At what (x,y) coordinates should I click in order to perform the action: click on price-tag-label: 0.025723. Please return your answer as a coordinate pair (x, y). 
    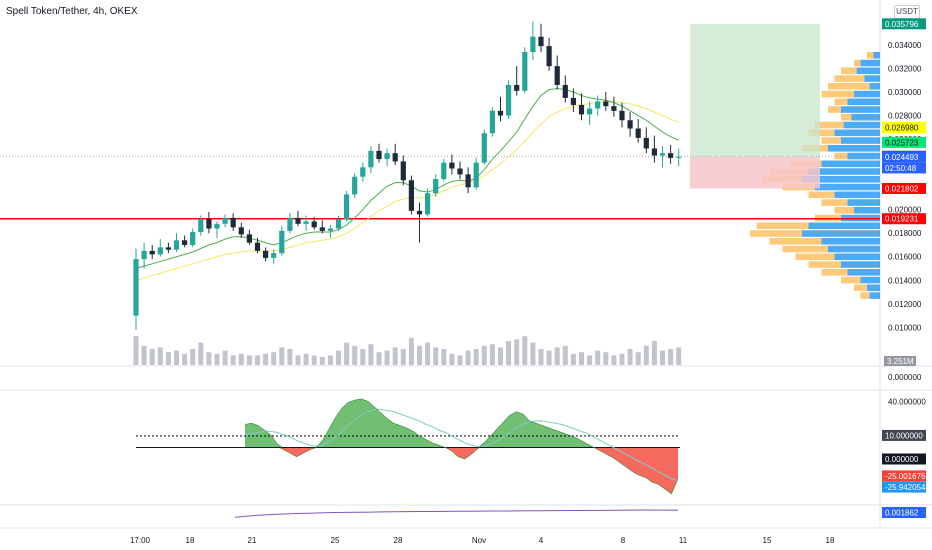
    Looking at the image, I should click on (902, 142).